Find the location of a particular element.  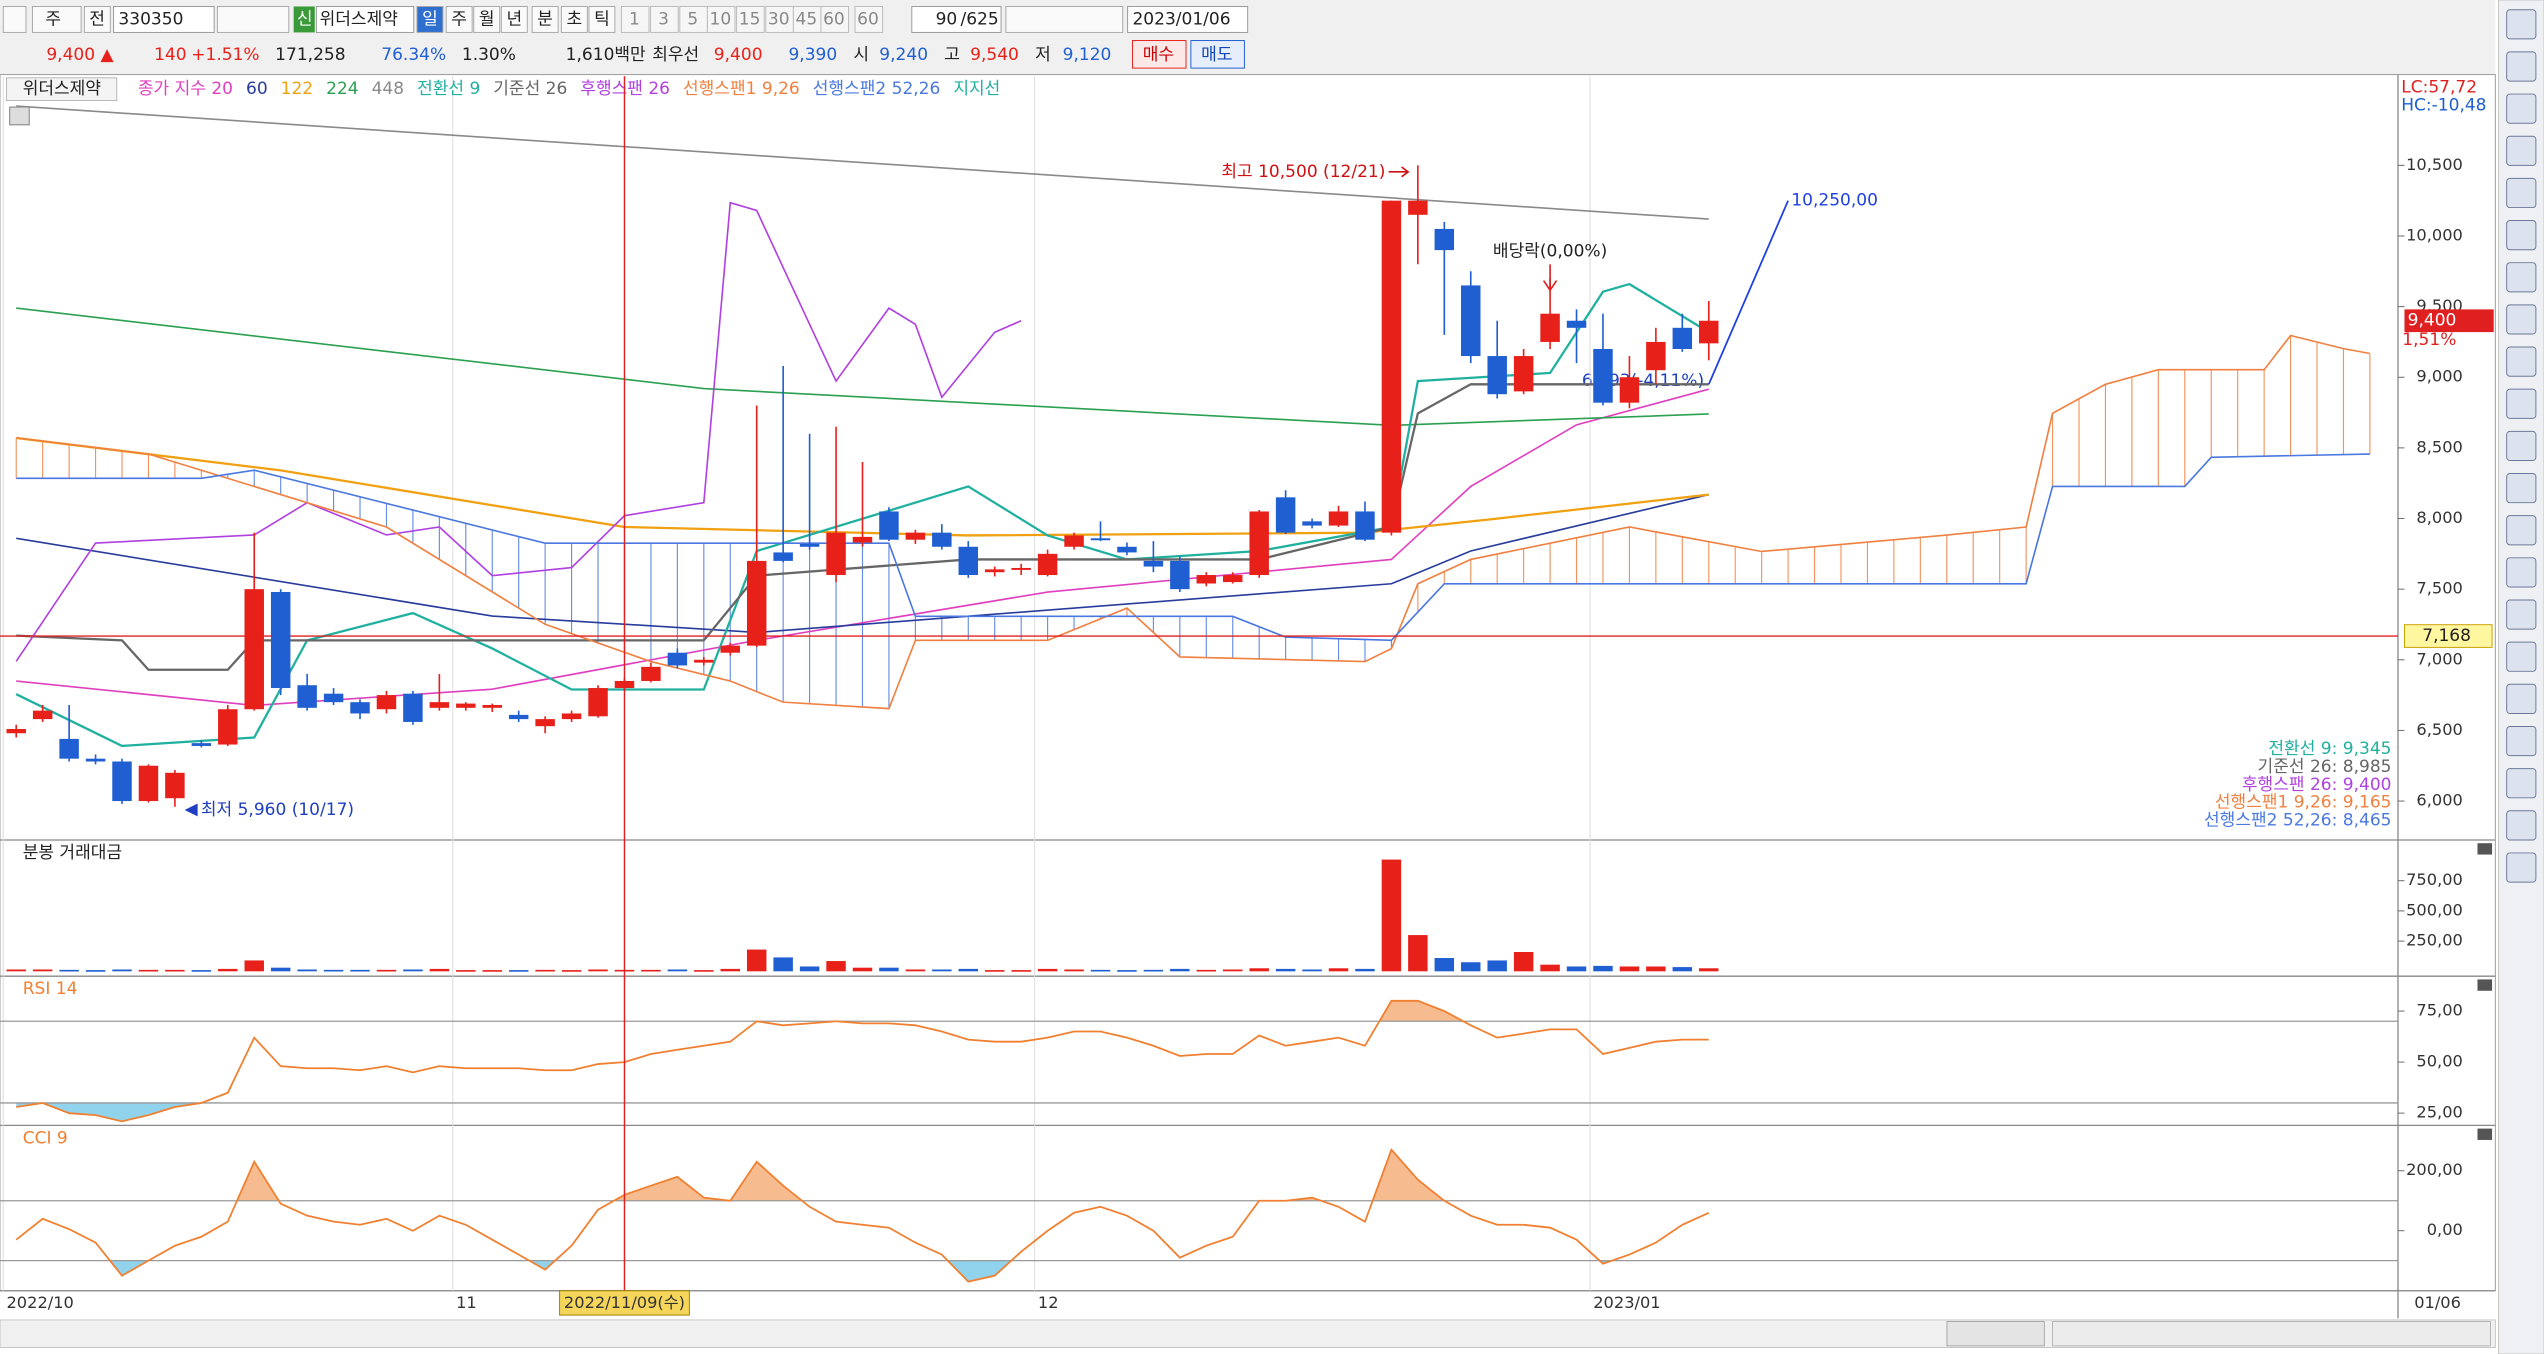

open-label: 시 is located at coordinates (861, 55).